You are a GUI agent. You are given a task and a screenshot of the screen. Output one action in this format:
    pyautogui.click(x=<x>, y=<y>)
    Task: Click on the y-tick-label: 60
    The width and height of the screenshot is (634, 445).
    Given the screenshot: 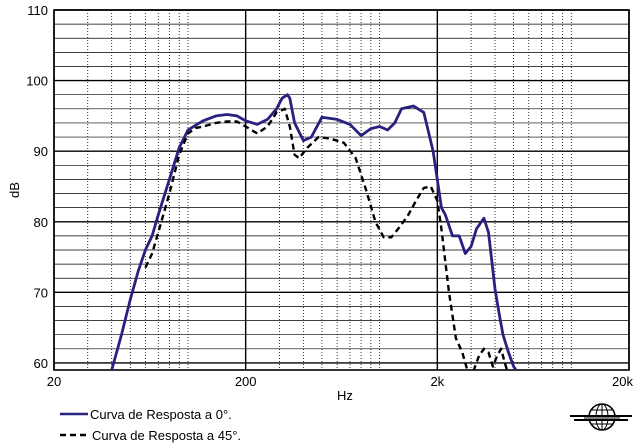 What is the action you would take?
    pyautogui.click(x=41, y=363)
    